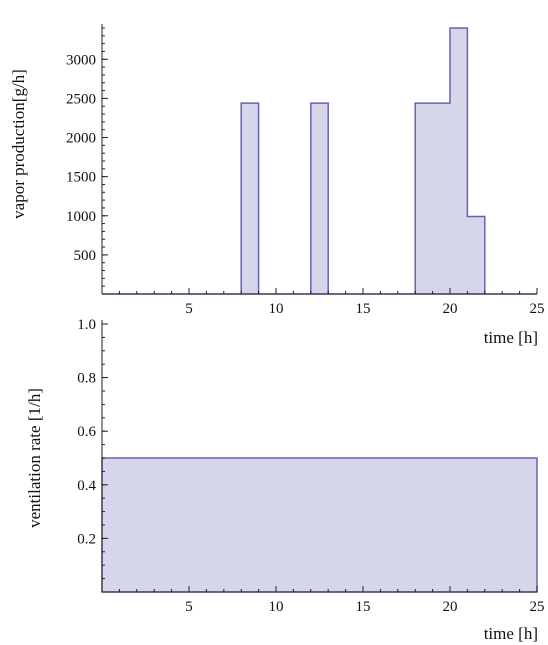 The image size is (548, 645). What do you see at coordinates (85, 256) in the screenshot?
I see `vapor-y-tick-label: 500` at bounding box center [85, 256].